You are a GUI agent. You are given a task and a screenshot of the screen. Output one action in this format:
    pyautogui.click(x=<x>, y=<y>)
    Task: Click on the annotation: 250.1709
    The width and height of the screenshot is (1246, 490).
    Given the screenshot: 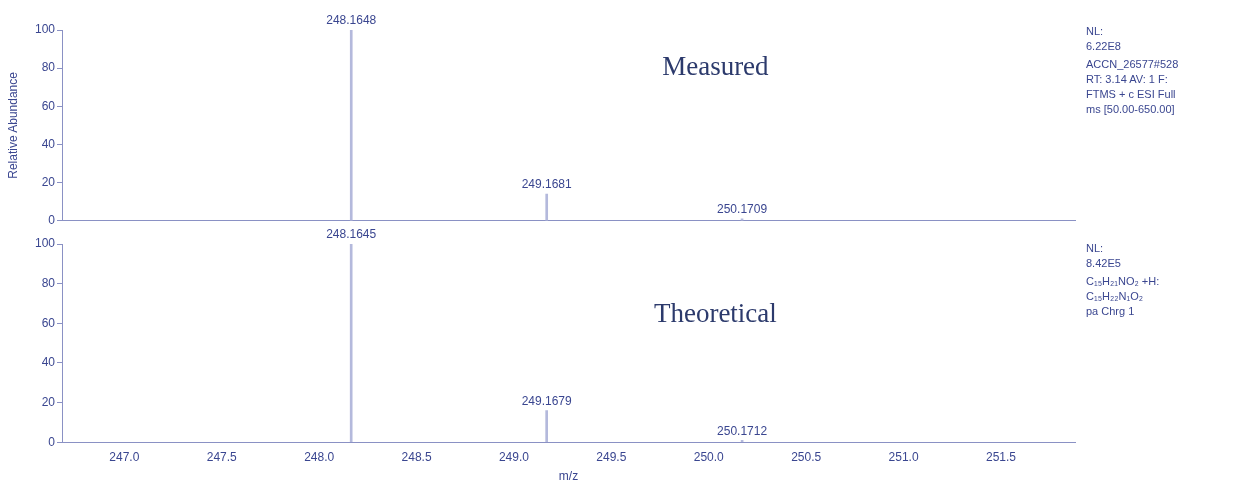 What is the action you would take?
    pyautogui.click(x=742, y=209)
    